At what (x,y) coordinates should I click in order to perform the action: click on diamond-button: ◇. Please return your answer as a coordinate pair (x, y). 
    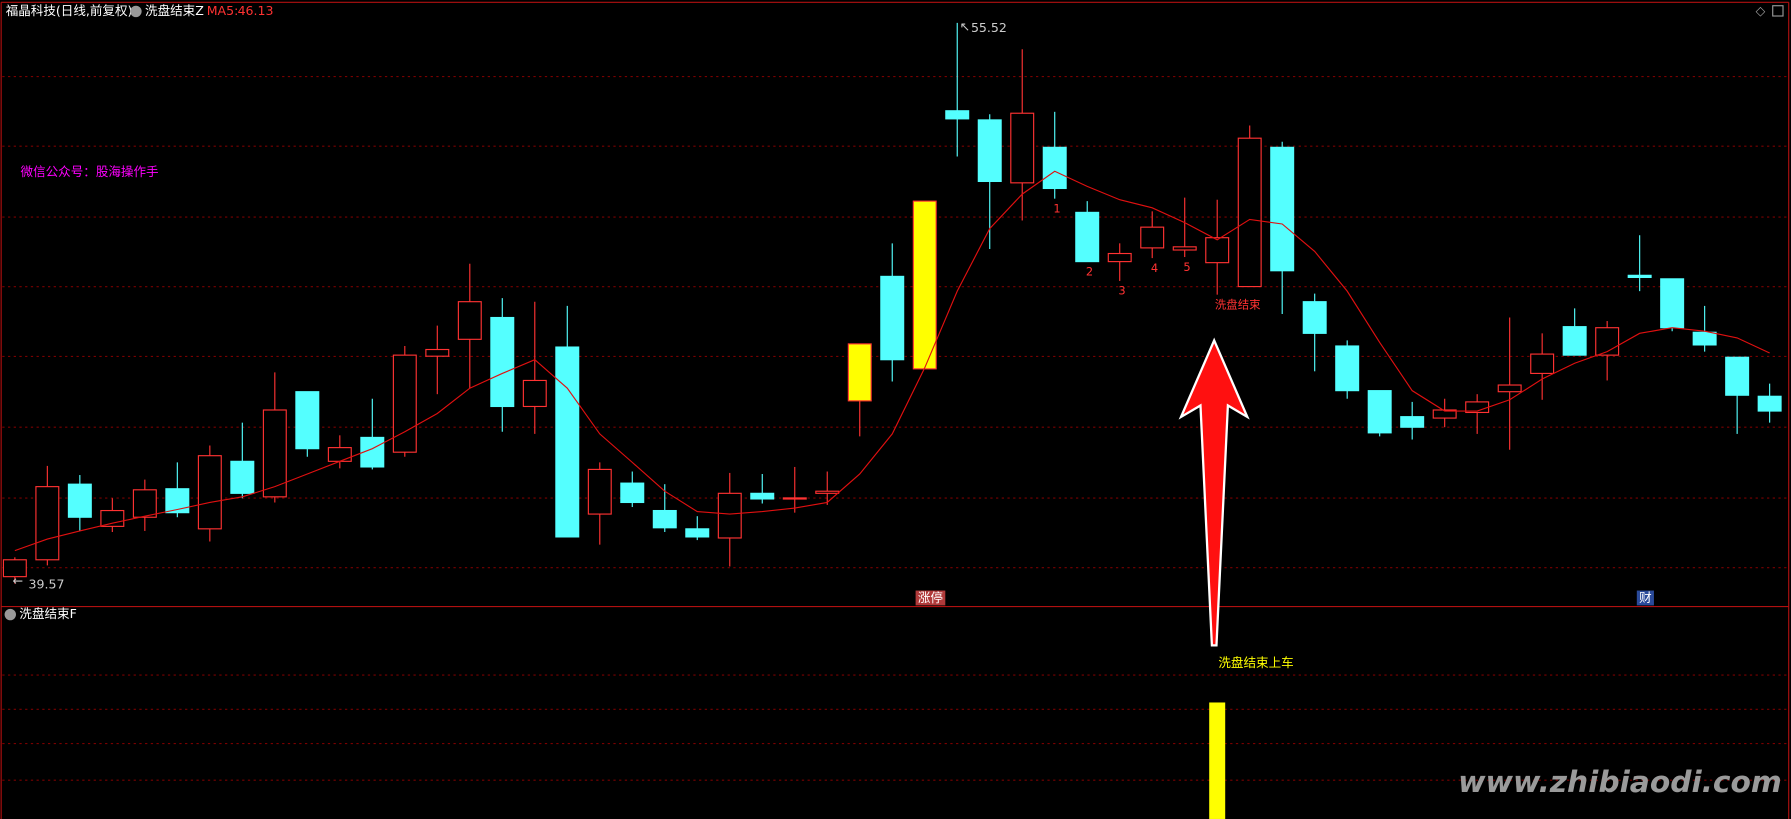
    Looking at the image, I should click on (1761, 10).